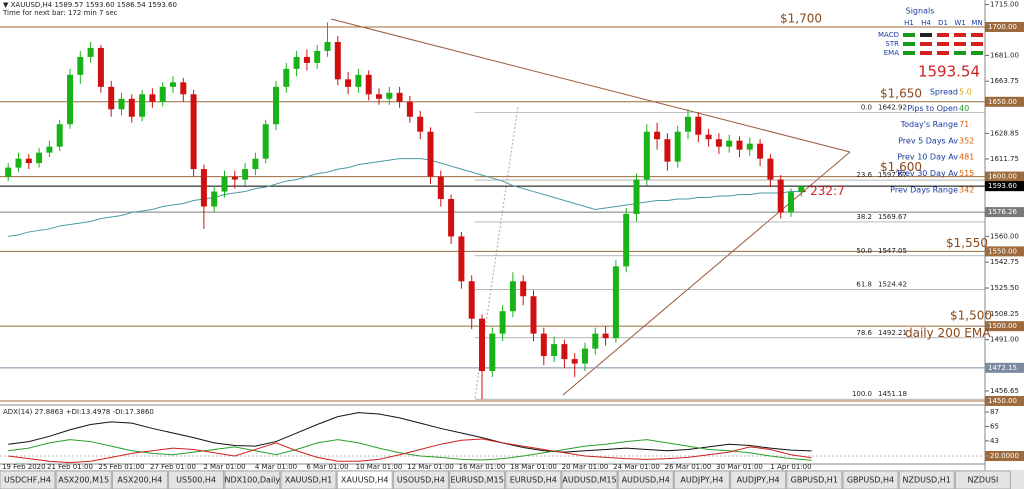 The image size is (1024, 489). Describe the element at coordinates (994, 412) in the screenshot. I see `y-tick-label: 87` at that location.